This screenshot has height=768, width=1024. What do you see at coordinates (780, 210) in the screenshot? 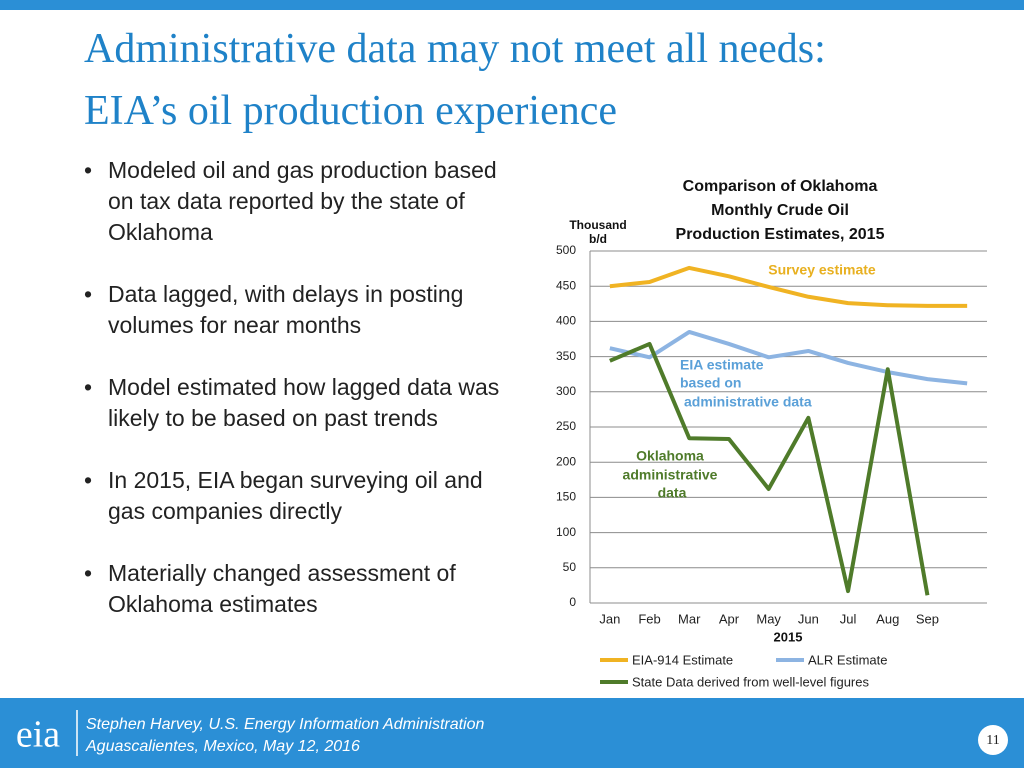
I see `chart-title: Monthly Crude Oil` at bounding box center [780, 210].